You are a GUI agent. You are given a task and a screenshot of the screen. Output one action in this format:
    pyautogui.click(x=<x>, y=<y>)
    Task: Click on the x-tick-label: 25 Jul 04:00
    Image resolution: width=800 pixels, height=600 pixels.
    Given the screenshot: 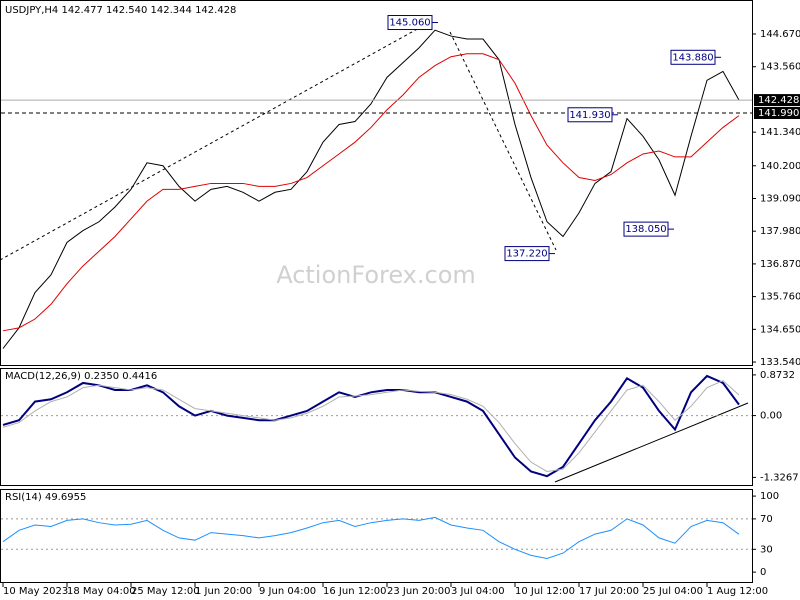 What is the action you would take?
    pyautogui.click(x=673, y=591)
    